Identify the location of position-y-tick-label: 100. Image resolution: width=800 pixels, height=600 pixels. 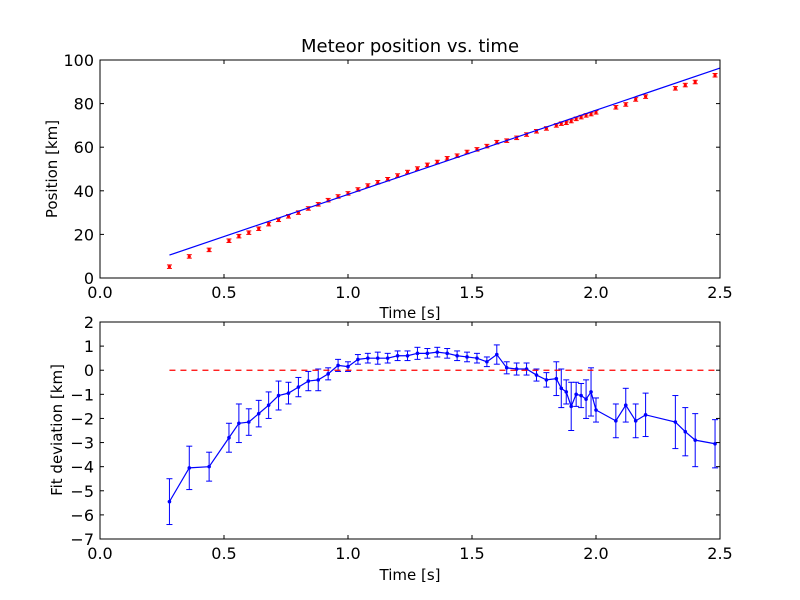
(78, 60).